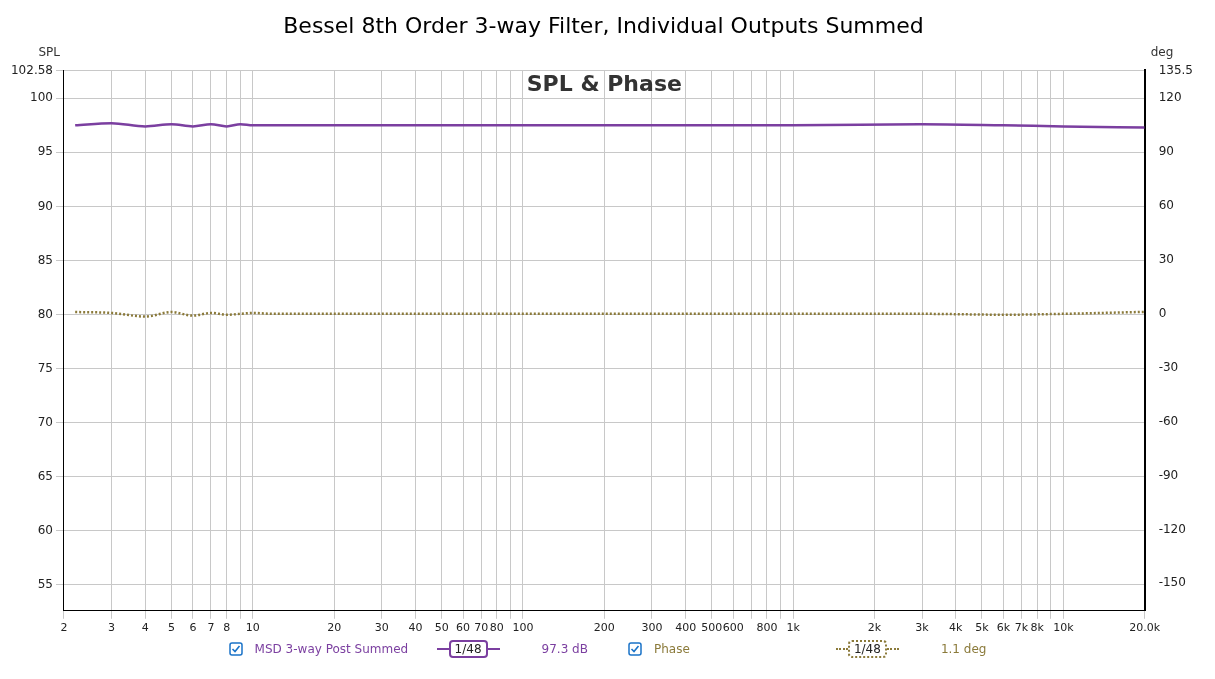 The image size is (1215, 679). Describe the element at coordinates (45, 259) in the screenshot. I see `y-tick-label: 85` at that location.